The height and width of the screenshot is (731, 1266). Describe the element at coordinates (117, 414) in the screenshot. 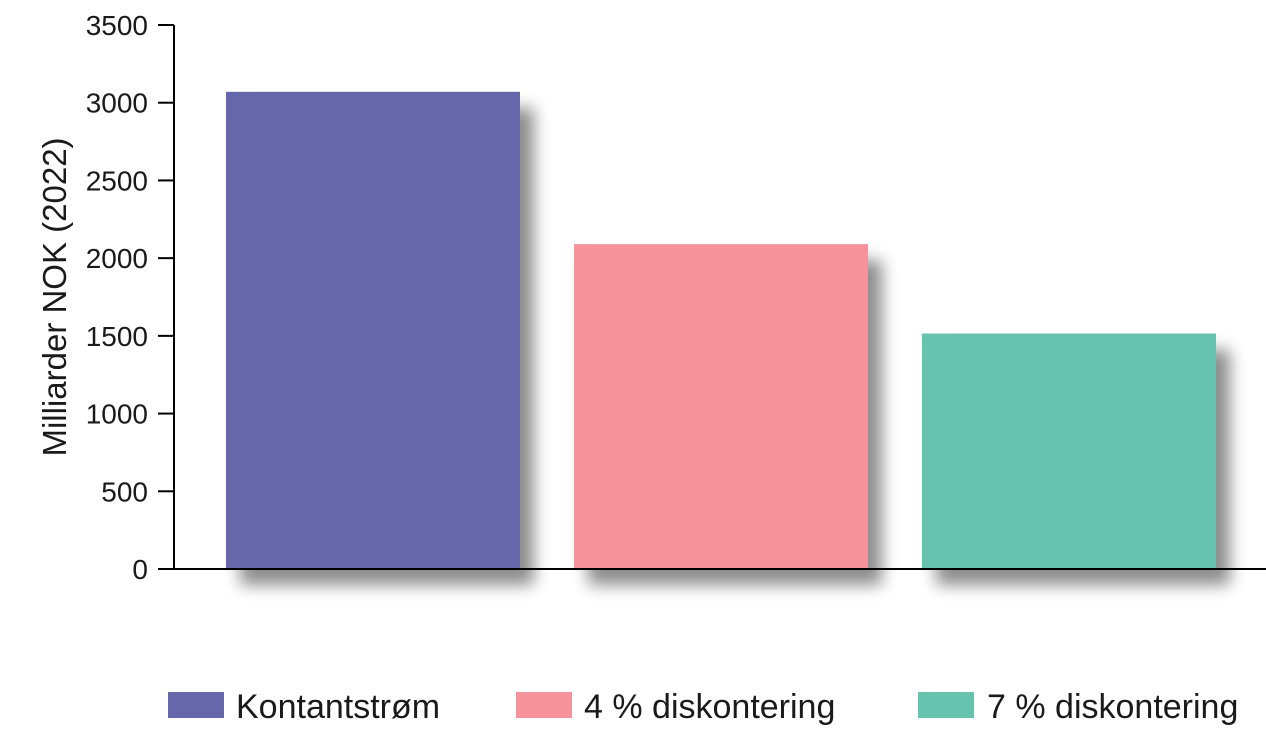

I see `y-tick-label: 1000` at that location.